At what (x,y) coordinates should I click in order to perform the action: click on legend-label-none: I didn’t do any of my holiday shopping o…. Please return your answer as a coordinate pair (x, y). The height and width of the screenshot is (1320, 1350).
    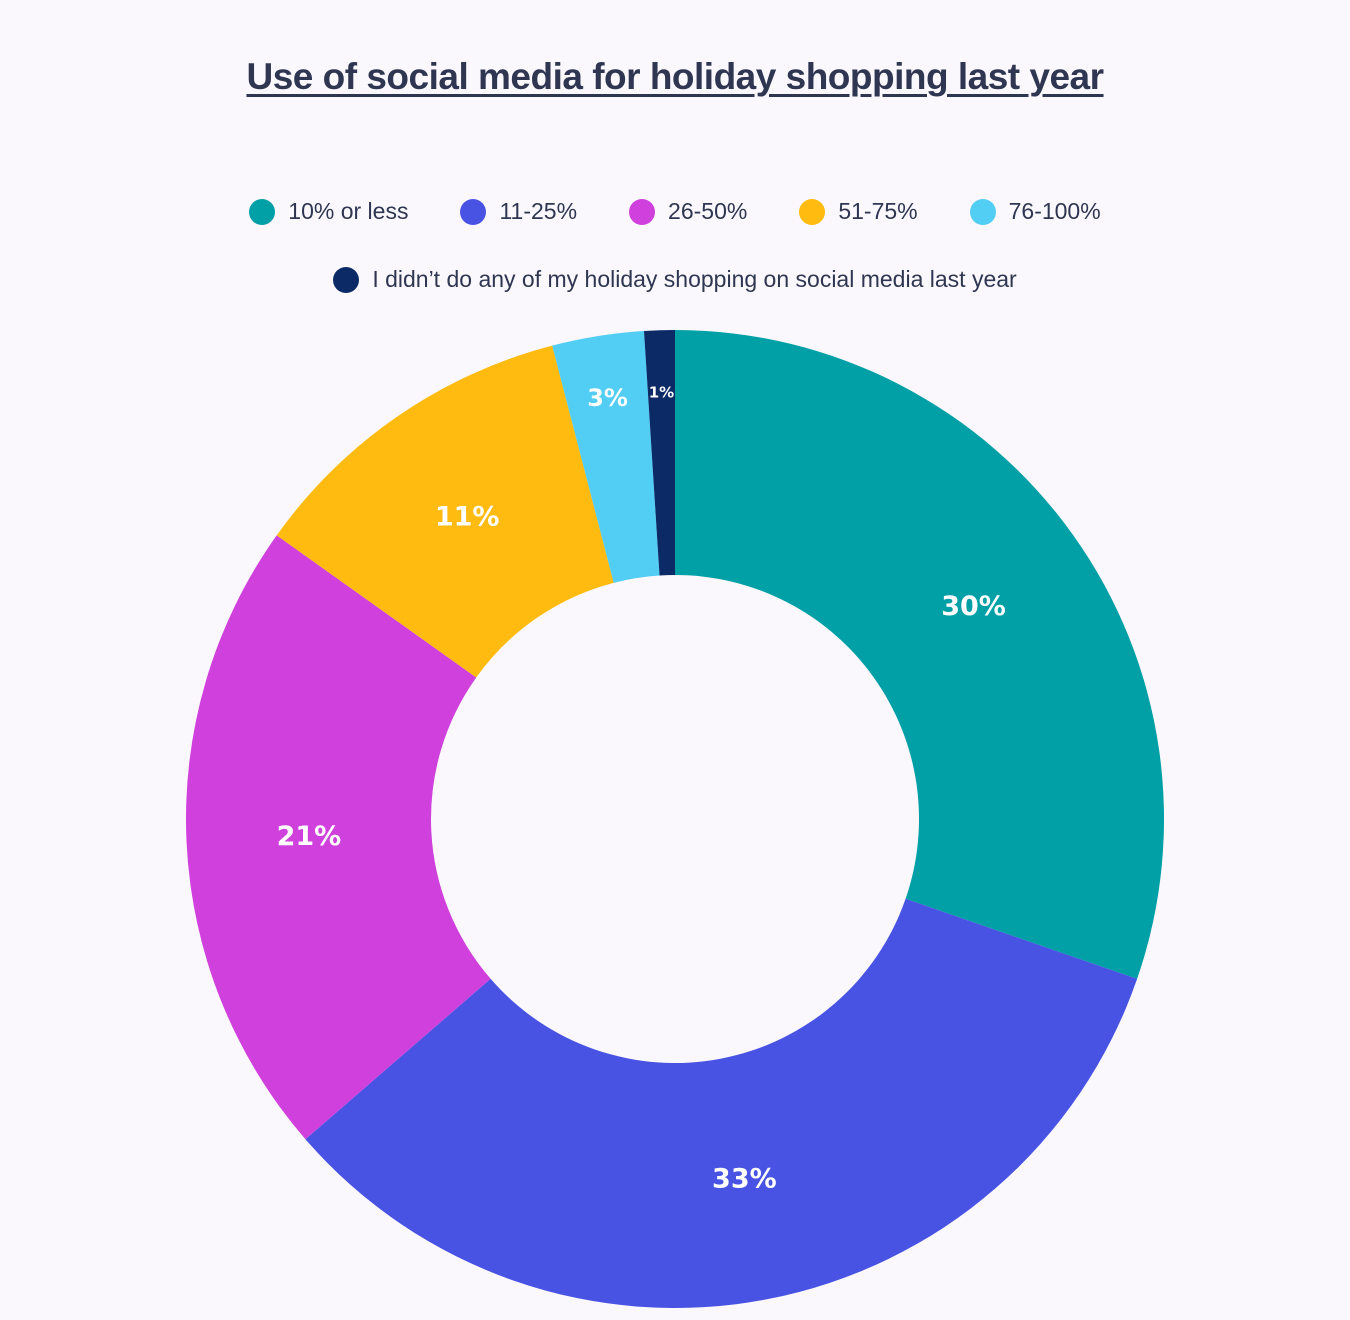
    Looking at the image, I should click on (694, 279).